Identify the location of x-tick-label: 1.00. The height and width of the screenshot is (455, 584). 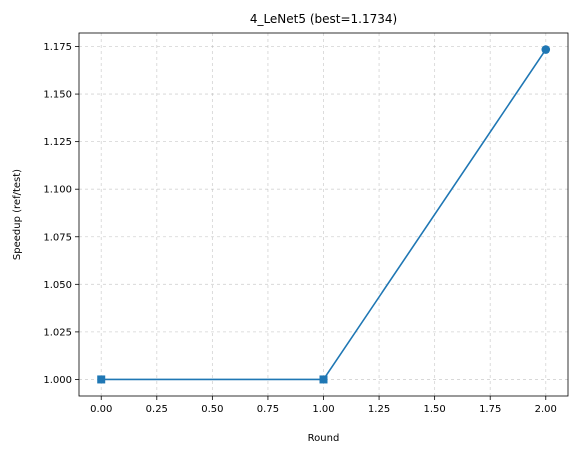
(323, 409).